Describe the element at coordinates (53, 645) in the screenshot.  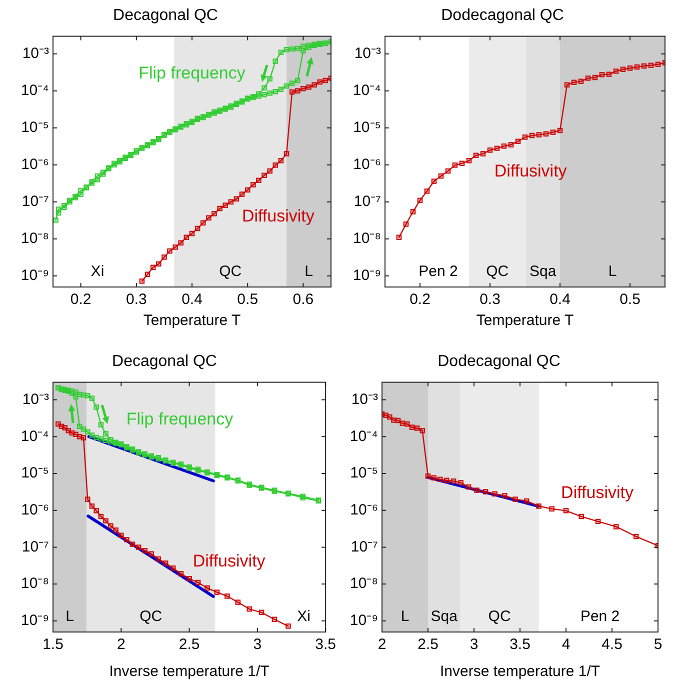
I see `x-tick-label: 1.5` at that location.